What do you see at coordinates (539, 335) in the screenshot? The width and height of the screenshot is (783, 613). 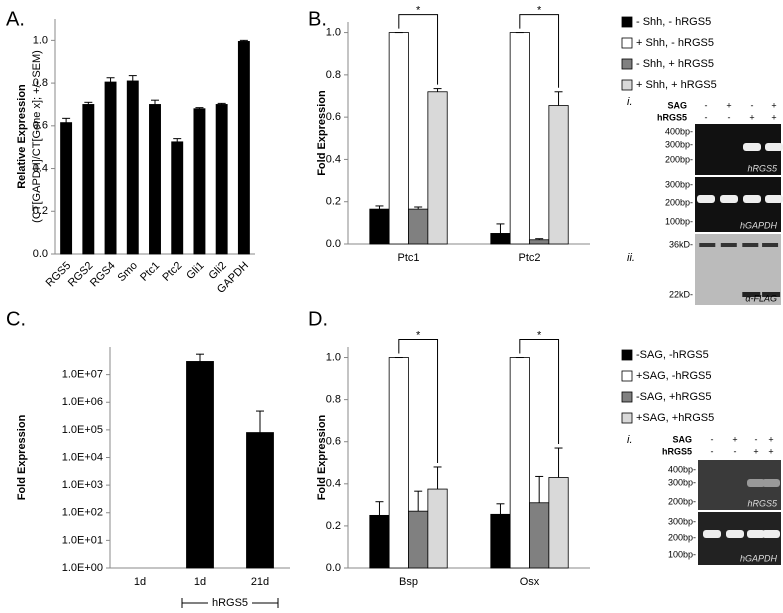 I see `significance-label: *` at bounding box center [539, 335].